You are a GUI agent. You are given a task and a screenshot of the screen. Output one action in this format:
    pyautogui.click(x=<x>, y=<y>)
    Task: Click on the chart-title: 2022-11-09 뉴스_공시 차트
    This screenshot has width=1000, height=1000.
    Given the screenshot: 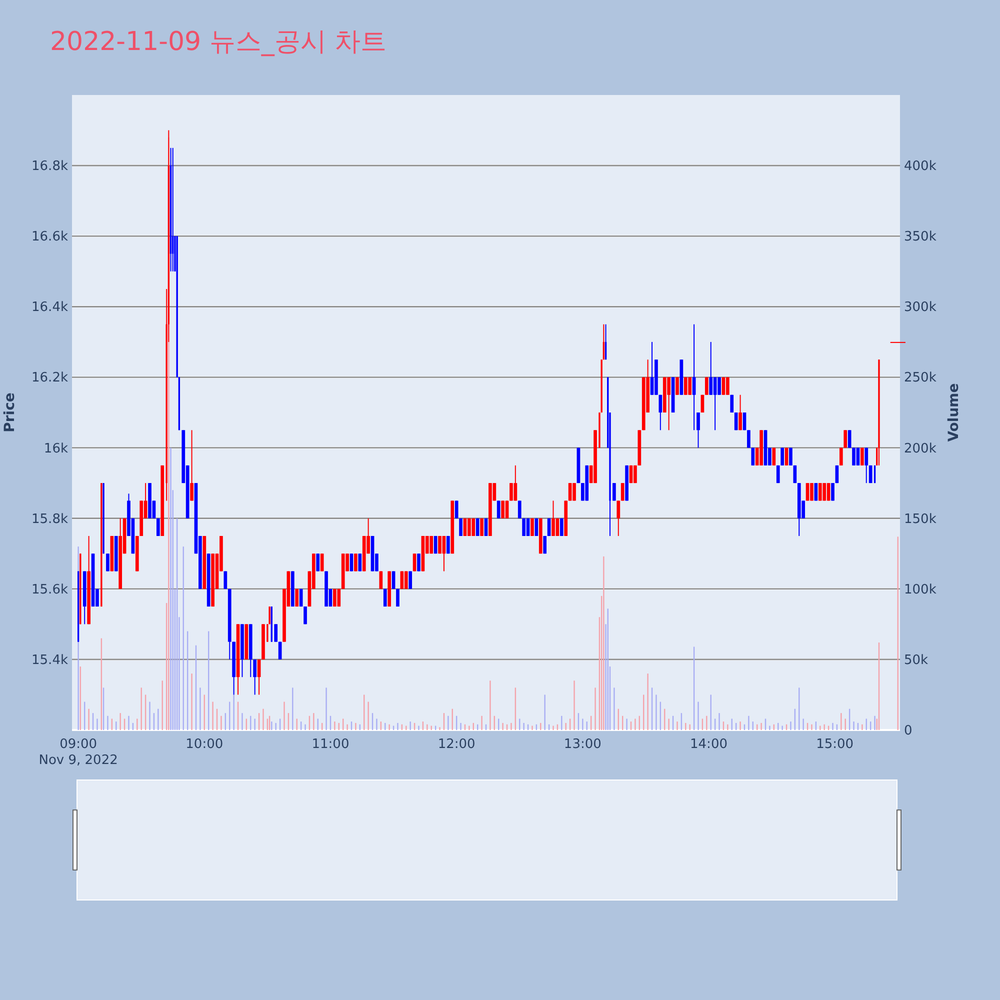 What is the action you would take?
    pyautogui.click(x=218, y=42)
    